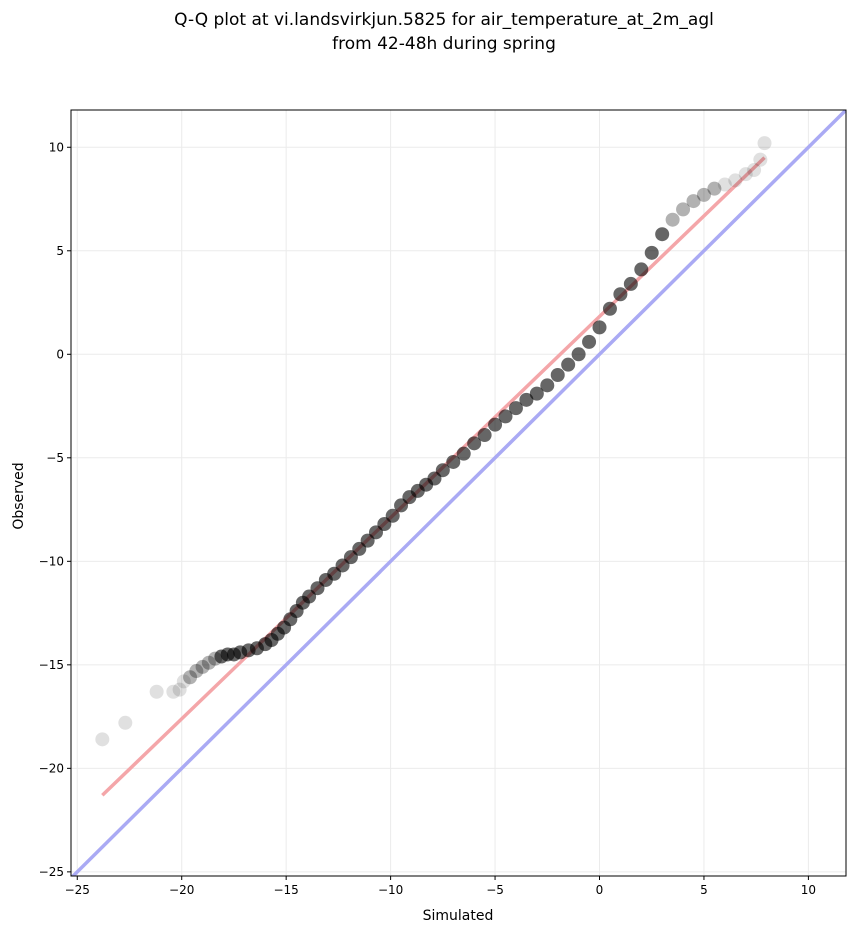  What do you see at coordinates (60, 251) in the screenshot?
I see `y-tick-label: 5` at bounding box center [60, 251].